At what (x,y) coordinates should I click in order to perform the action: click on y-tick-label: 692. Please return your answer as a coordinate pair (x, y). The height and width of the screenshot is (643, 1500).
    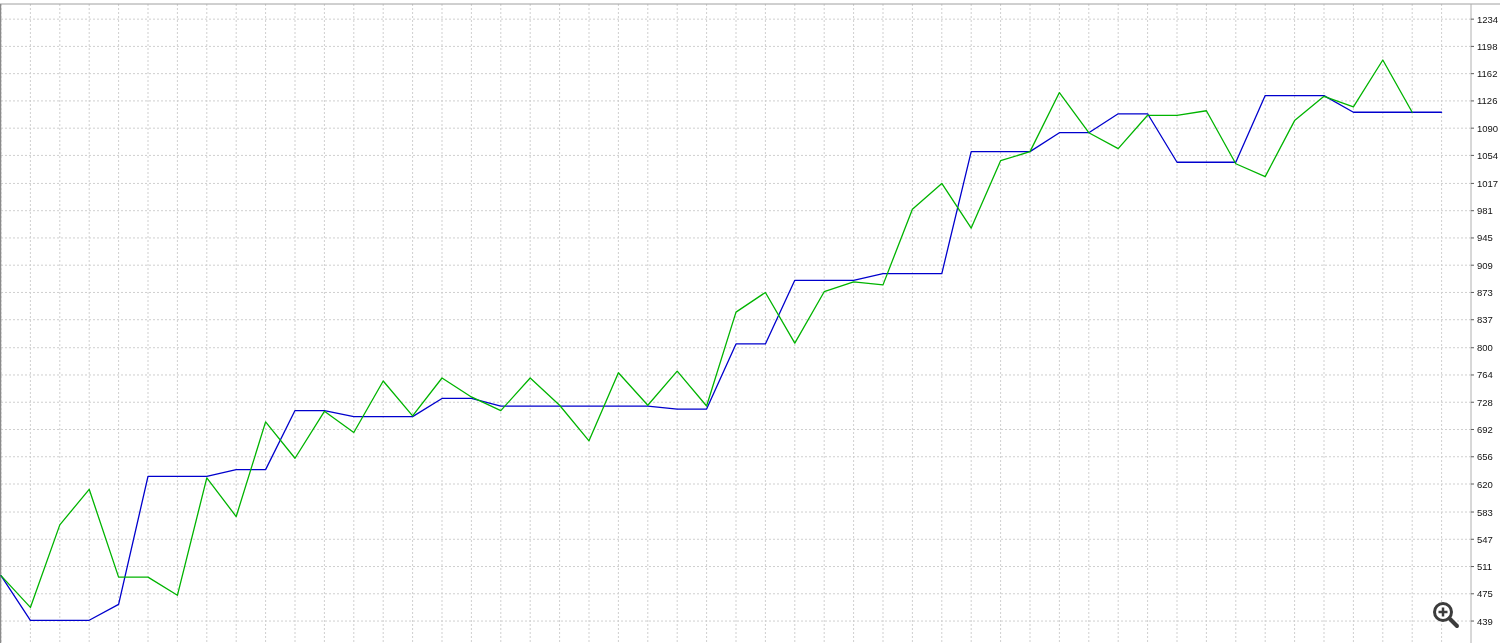
    Looking at the image, I should click on (1485, 429).